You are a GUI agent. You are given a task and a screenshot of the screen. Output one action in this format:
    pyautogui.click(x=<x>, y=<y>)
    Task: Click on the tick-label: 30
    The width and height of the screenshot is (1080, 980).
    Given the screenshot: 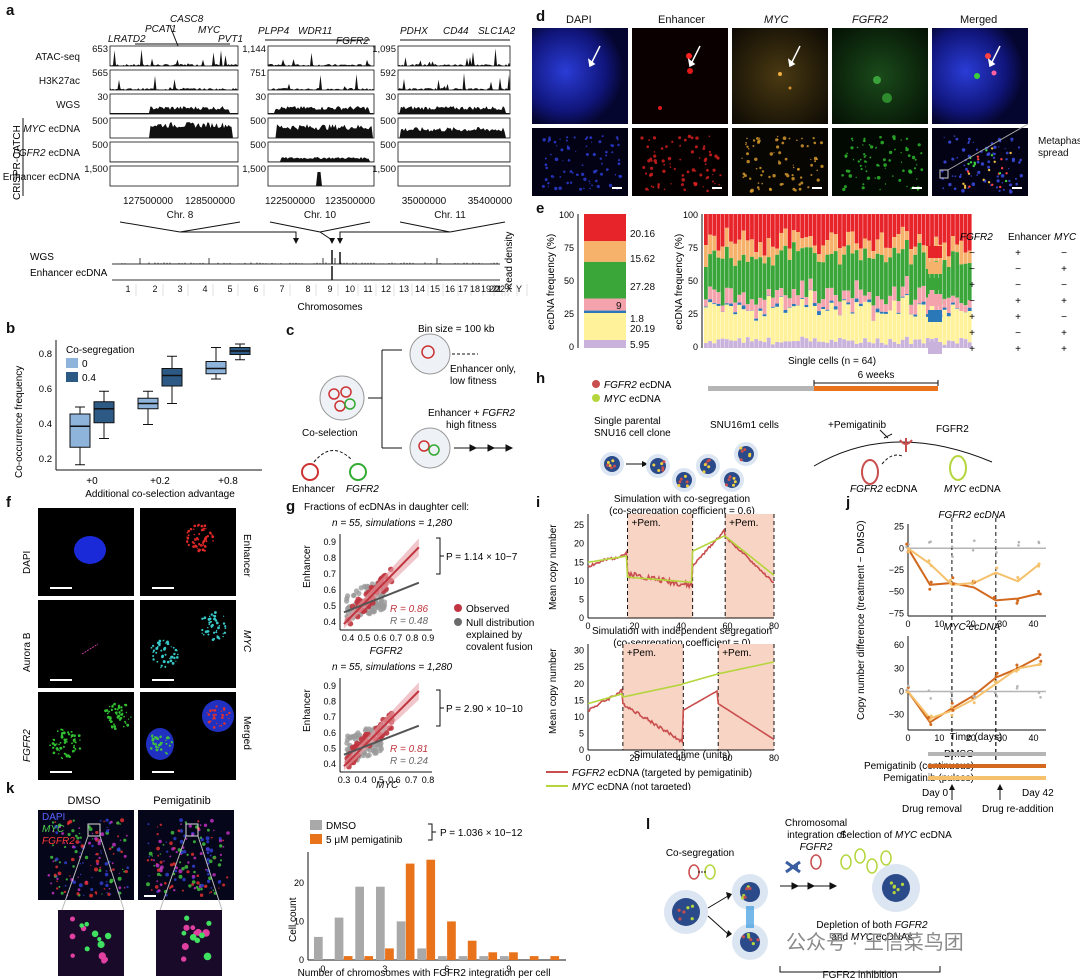 What is the action you would take?
    pyautogui.click(x=1002, y=624)
    